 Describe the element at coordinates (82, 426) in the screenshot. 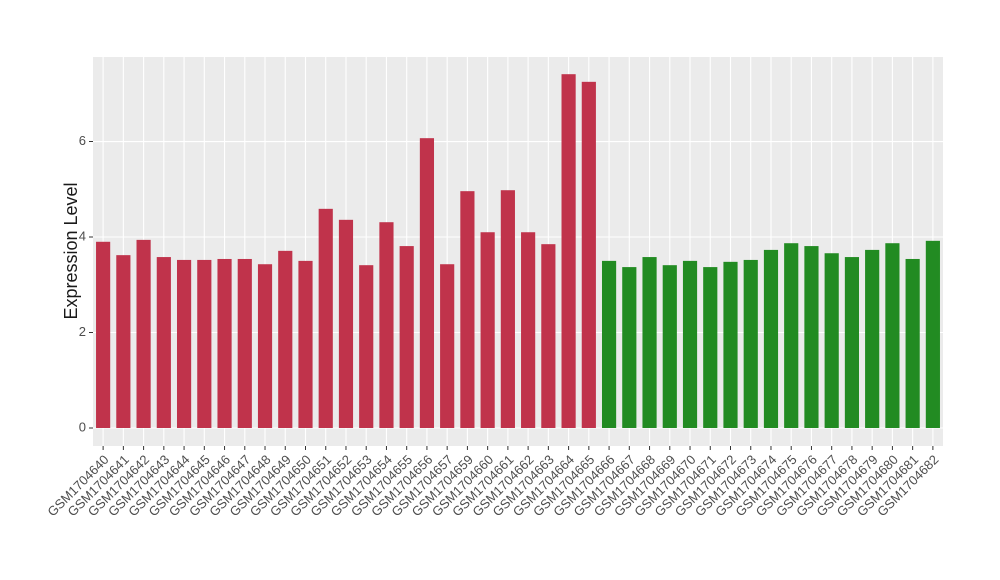

I see `y-tick-label: 0` at that location.